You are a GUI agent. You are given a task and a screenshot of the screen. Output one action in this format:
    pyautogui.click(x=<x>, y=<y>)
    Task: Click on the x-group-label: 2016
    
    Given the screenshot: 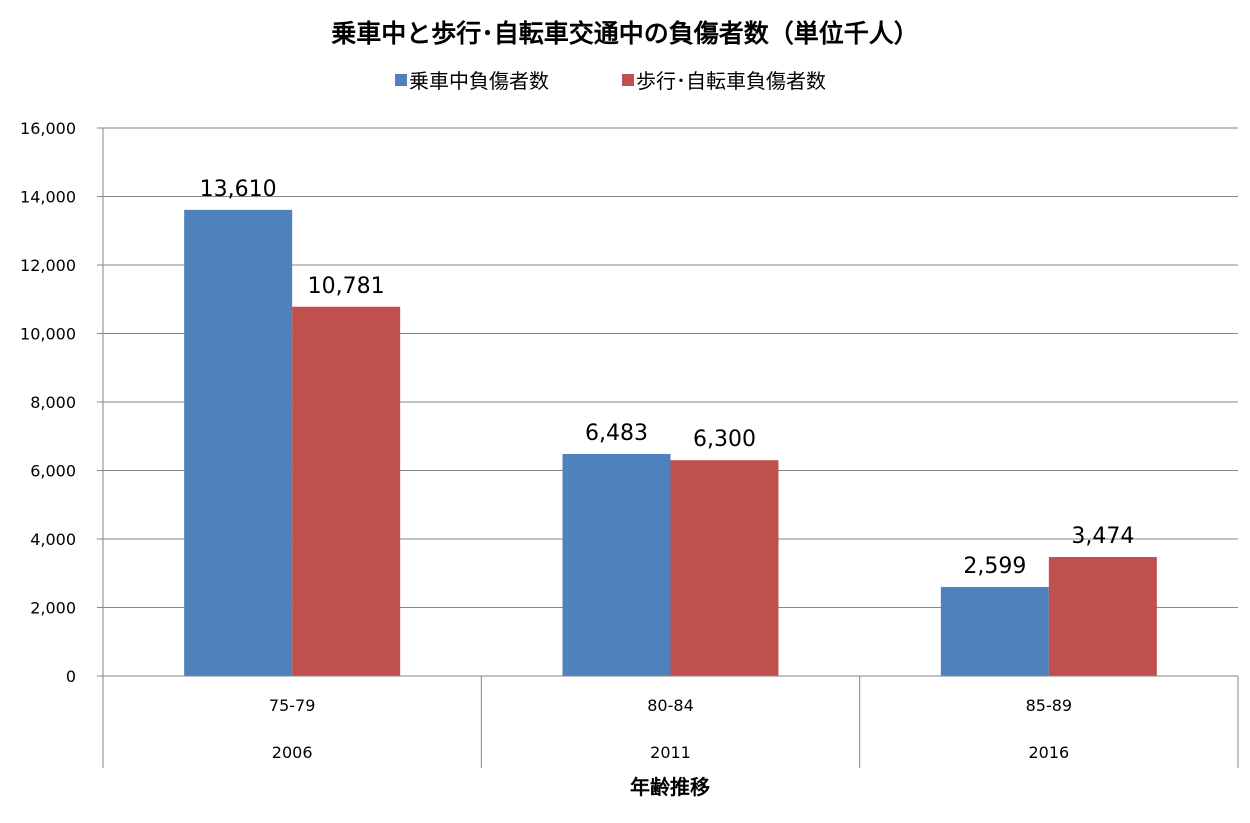 What is the action you would take?
    pyautogui.click(x=1048, y=752)
    